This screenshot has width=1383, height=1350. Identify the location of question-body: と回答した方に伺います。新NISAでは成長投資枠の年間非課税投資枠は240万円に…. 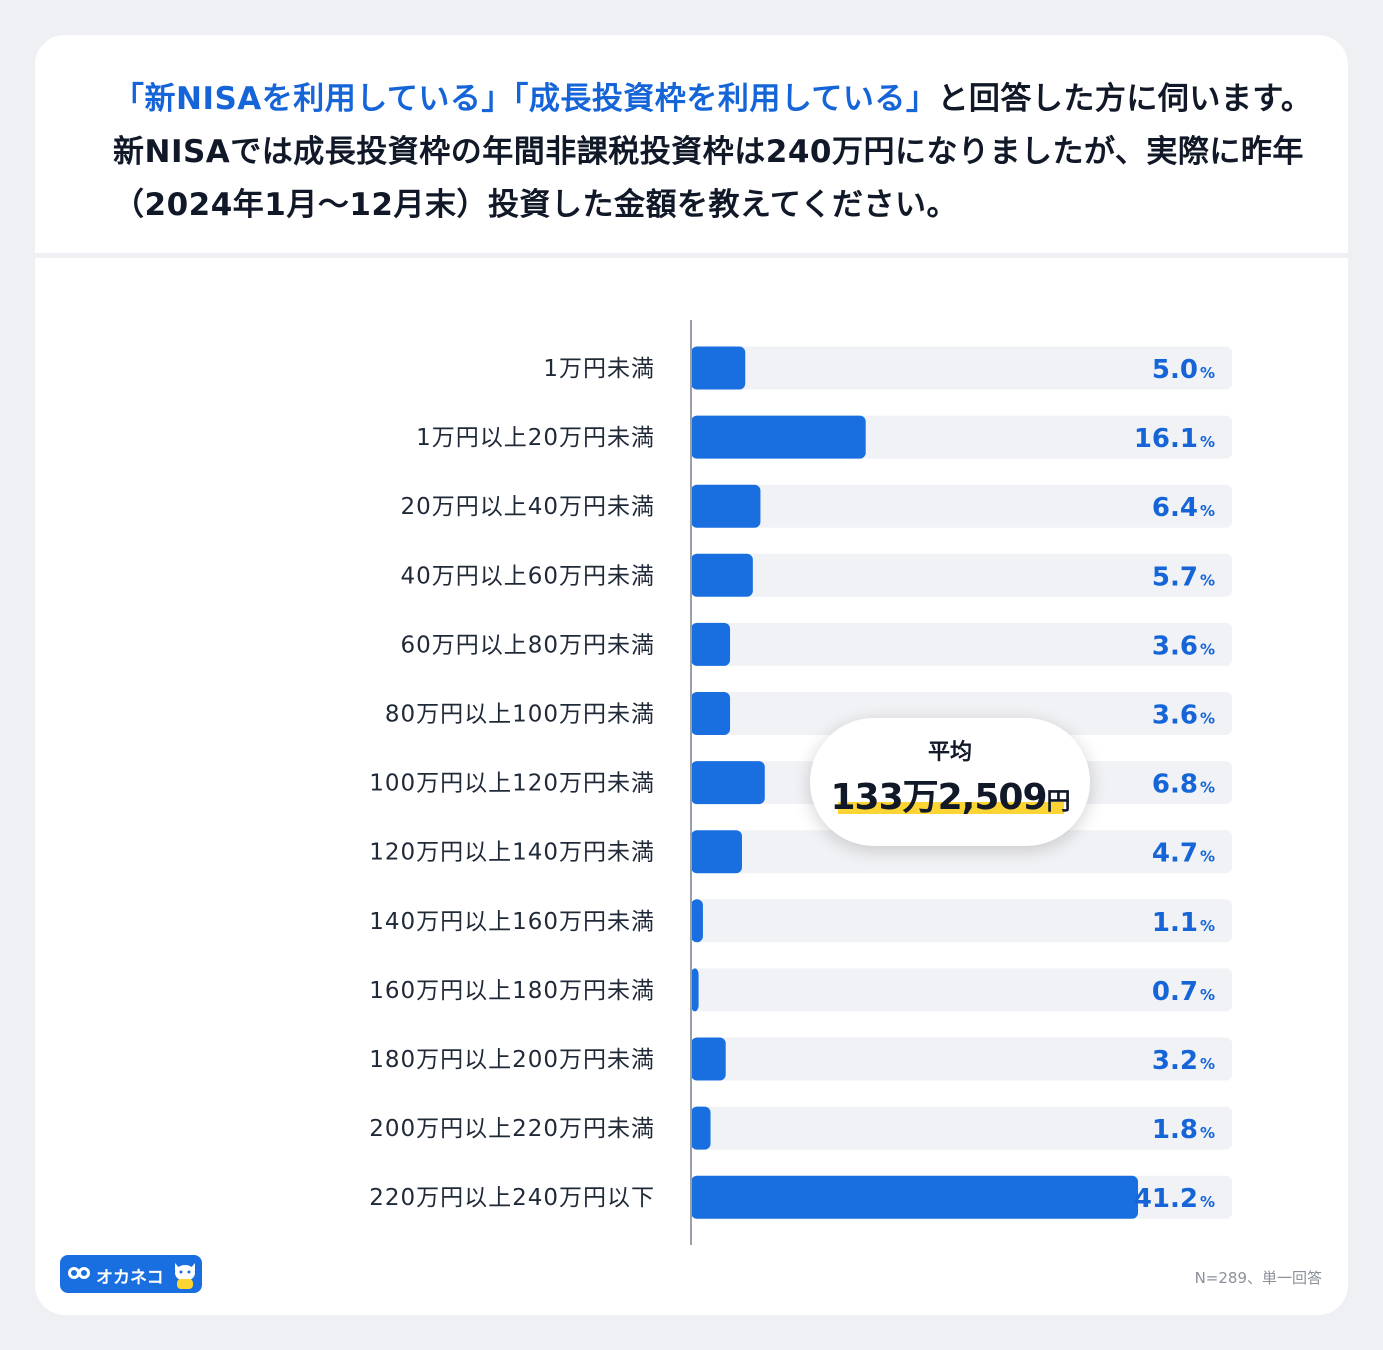
(713, 152).